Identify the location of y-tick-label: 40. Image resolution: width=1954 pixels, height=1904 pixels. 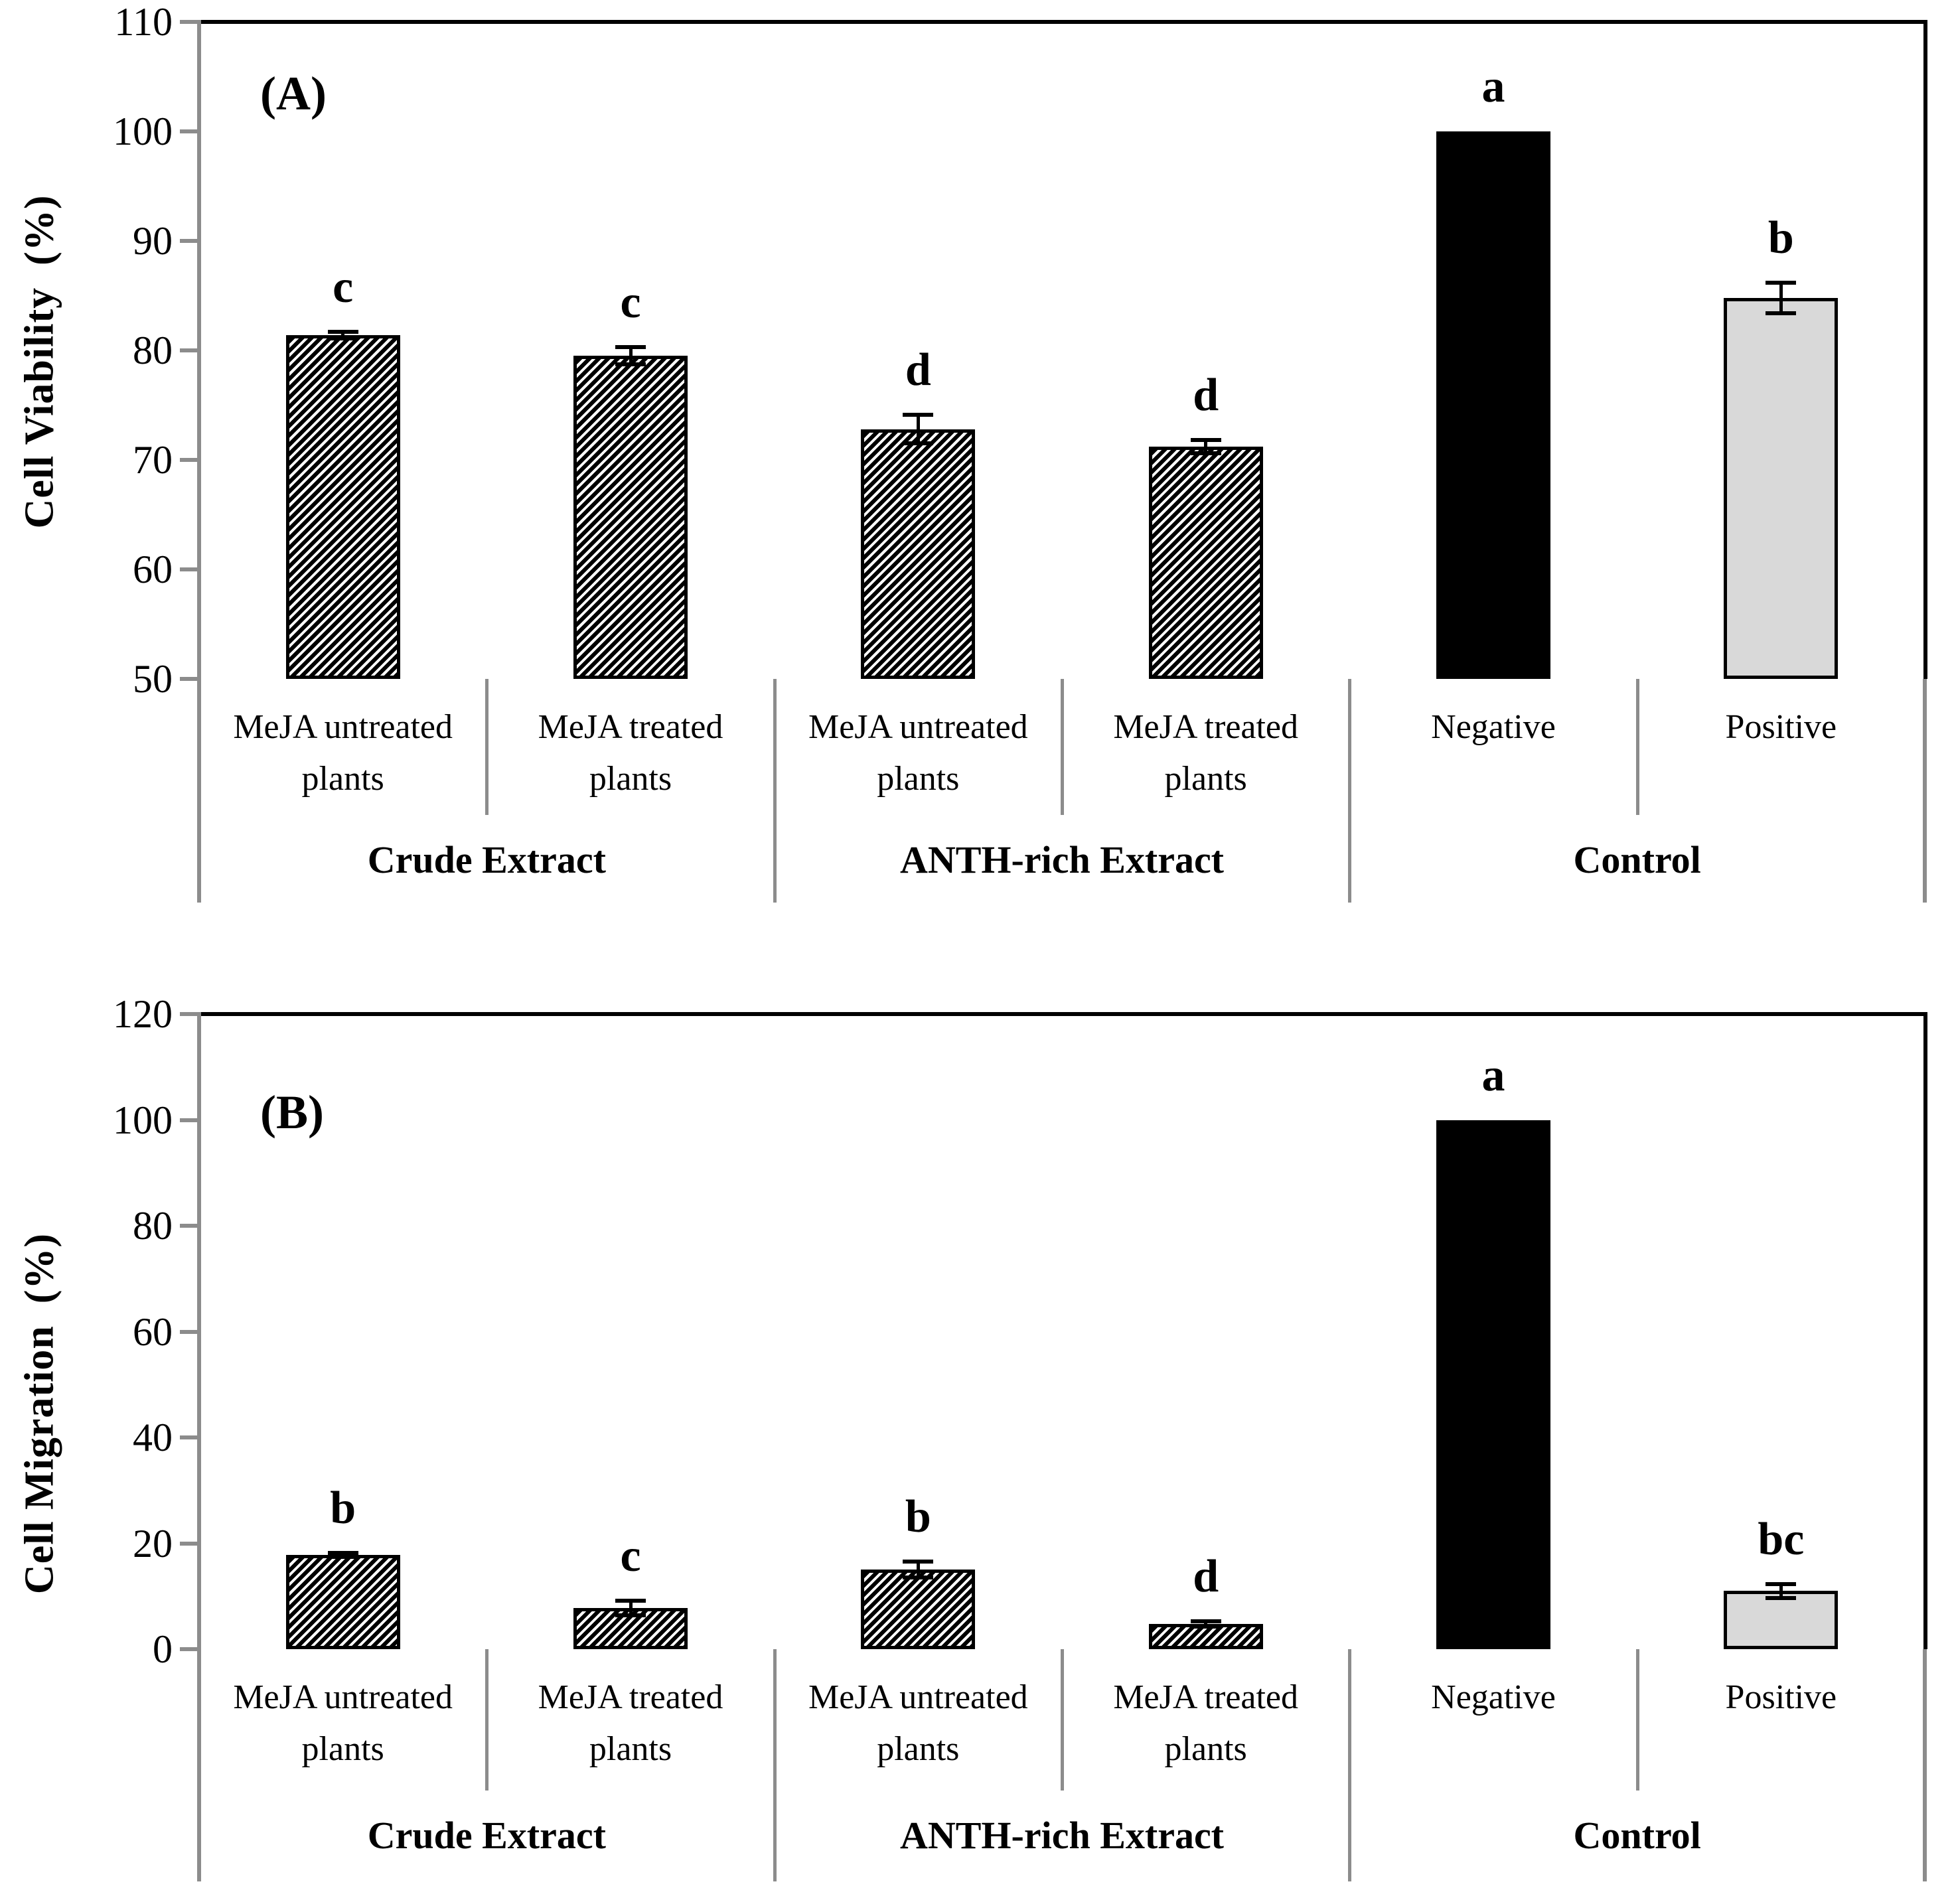
(153, 1438).